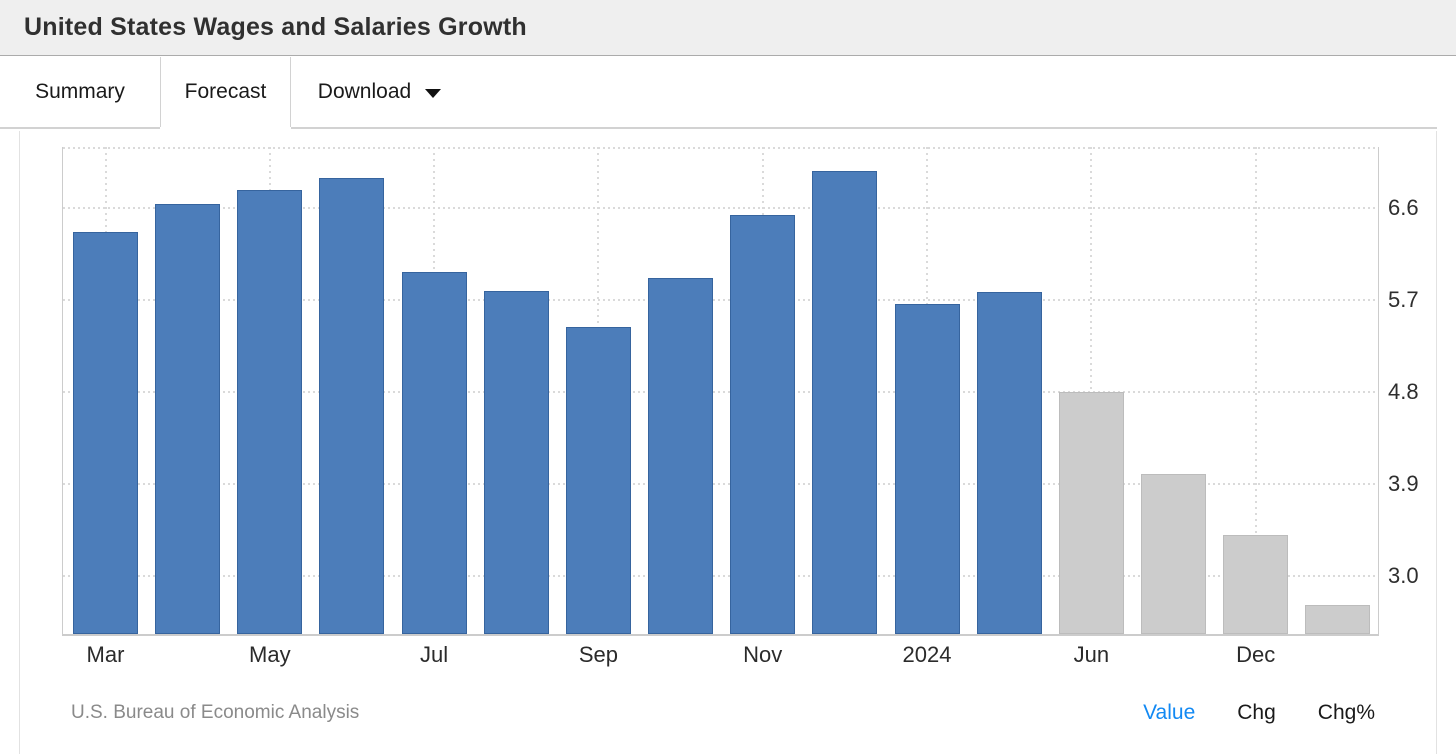 The image size is (1456, 754). I want to click on tab-forecast-label: Forecast, so click(225, 91).